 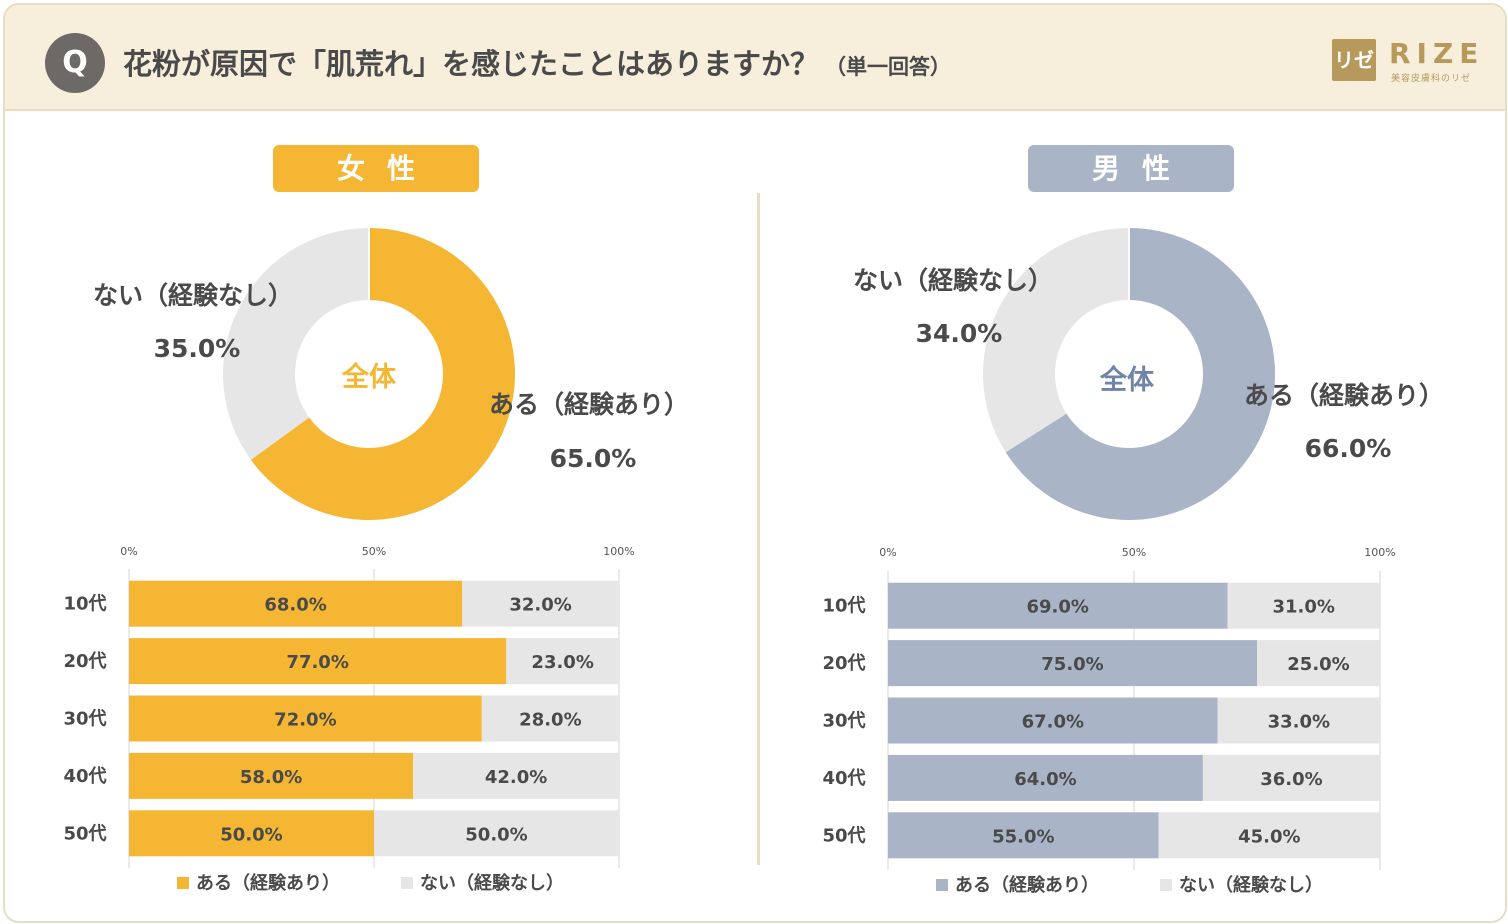 What do you see at coordinates (1348, 448) in the screenshot?
I see `male-yes-value: 66.0%` at bounding box center [1348, 448].